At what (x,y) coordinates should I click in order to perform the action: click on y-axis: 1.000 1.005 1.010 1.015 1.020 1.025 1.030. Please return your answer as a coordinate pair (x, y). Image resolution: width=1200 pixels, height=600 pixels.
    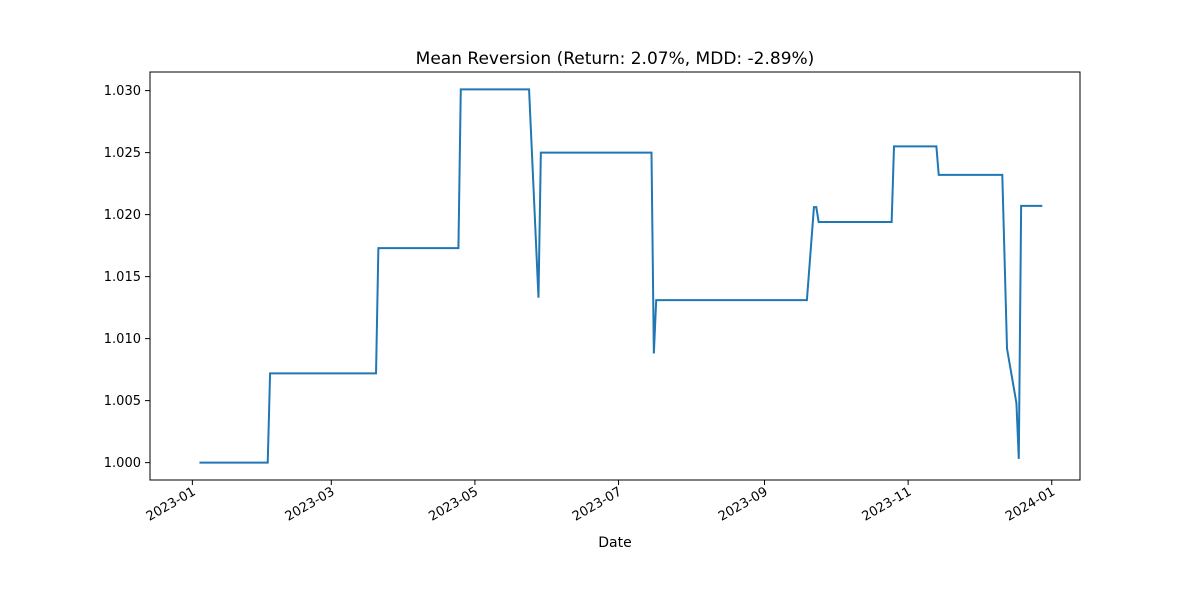
    Looking at the image, I should click on (127, 277).